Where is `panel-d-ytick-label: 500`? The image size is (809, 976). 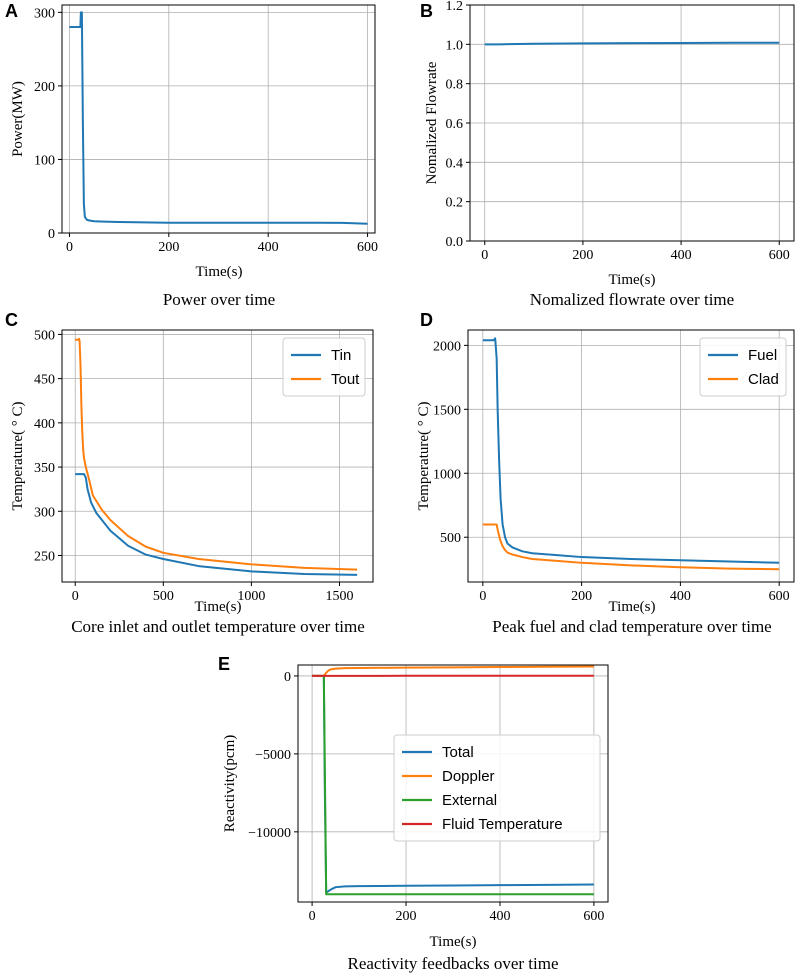 panel-d-ytick-label: 500 is located at coordinates (450, 538).